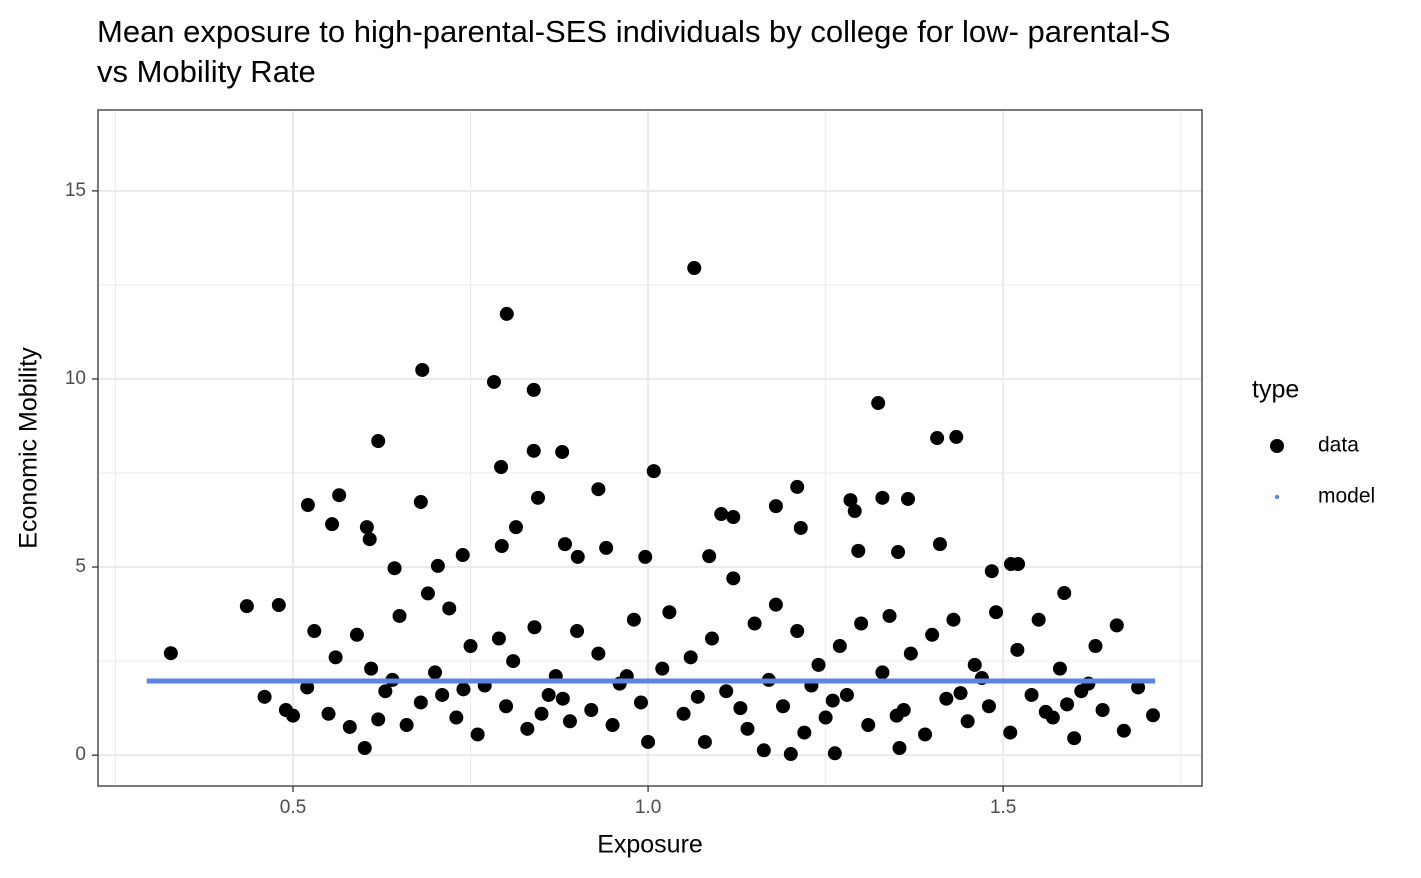 Image resolution: width=1421 pixels, height=878 pixels. What do you see at coordinates (1338, 445) in the screenshot?
I see `legend-label: data` at bounding box center [1338, 445].